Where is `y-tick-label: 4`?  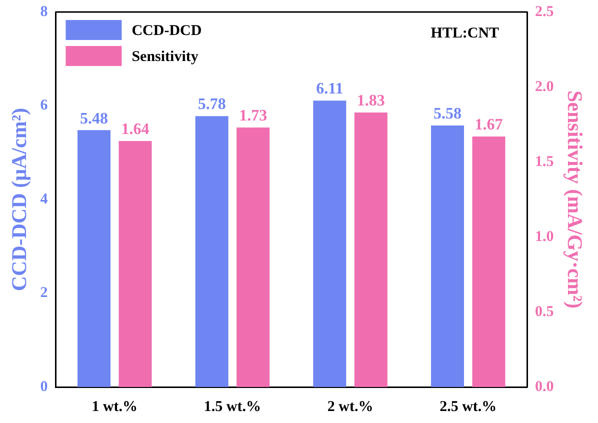 y-tick-label: 4 is located at coordinates (44, 199).